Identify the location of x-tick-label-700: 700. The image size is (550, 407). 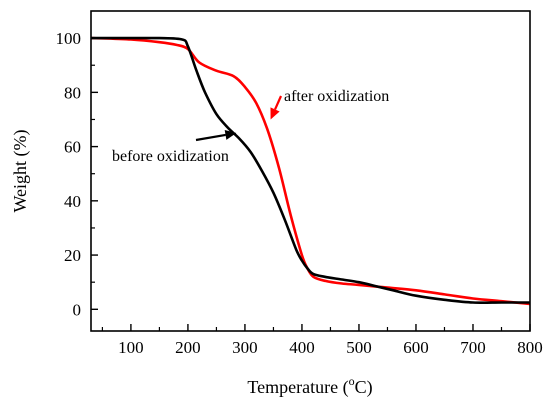
(473, 347).